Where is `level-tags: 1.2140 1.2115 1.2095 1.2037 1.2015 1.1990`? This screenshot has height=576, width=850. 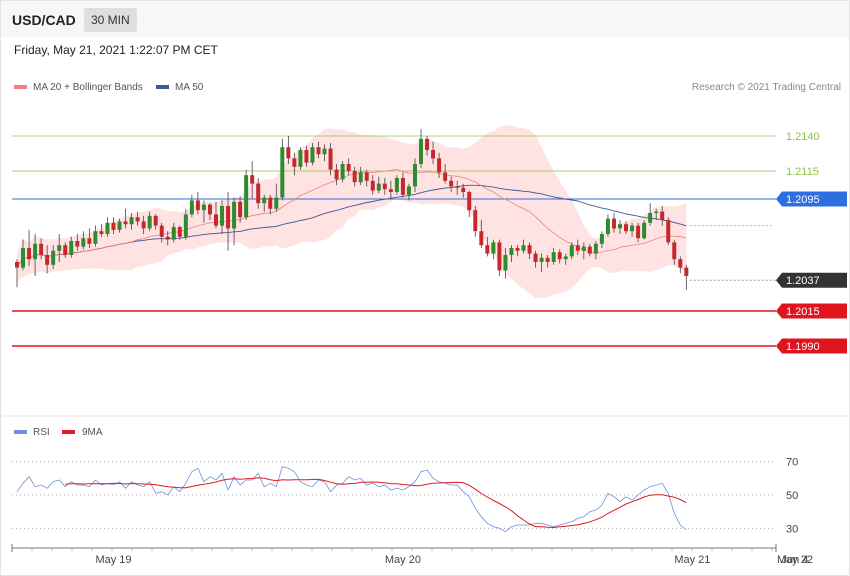
level-tags: 1.2140 1.2115 1.2095 1.2037 1.2015 1.1990 is located at coordinates (811, 242).